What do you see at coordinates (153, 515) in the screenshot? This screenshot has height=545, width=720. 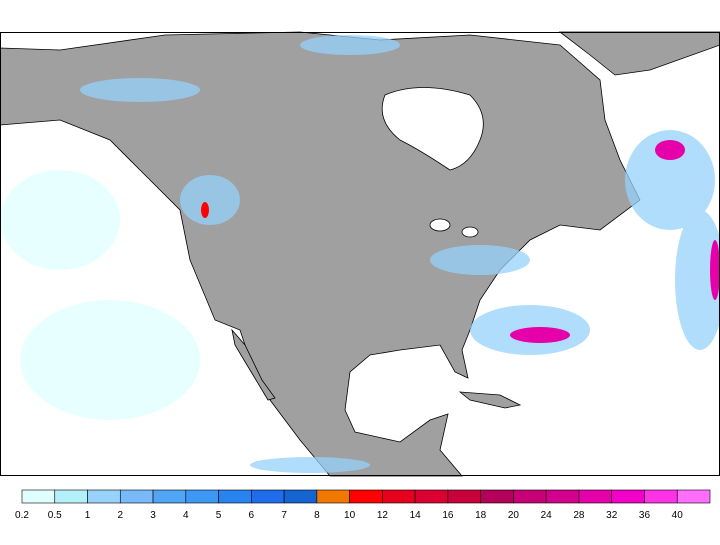 I see `colorbar-label: 3` at bounding box center [153, 515].